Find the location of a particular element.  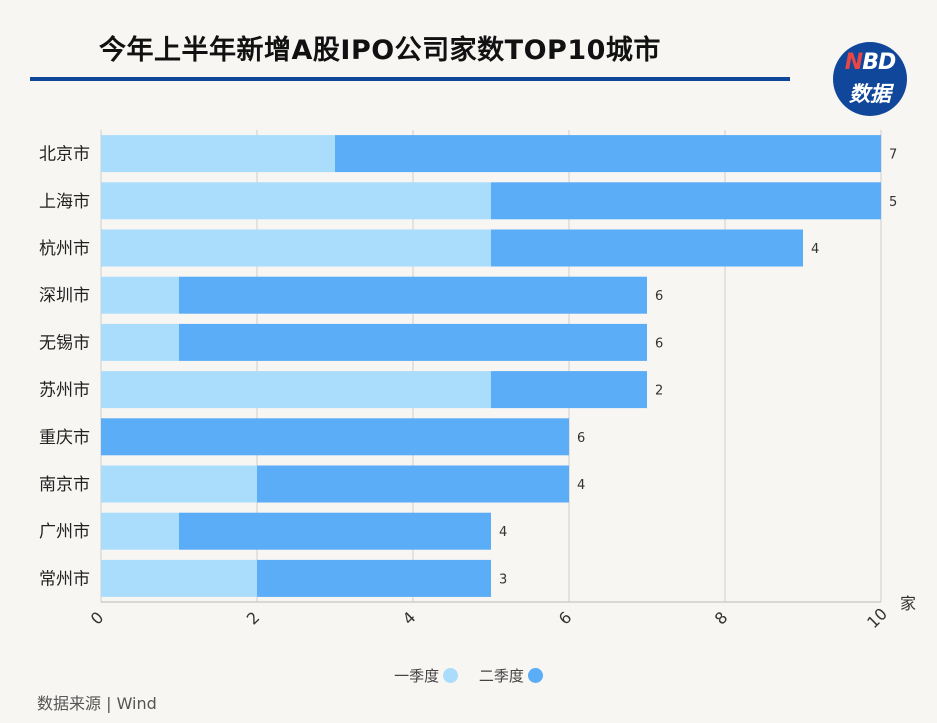

source-note: 数据来源 | Wind is located at coordinates (97, 703).